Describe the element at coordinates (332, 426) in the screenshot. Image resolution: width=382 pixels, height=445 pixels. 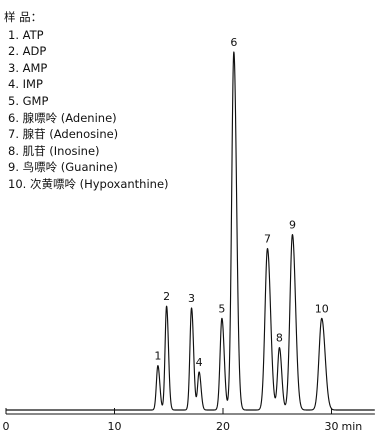
I see `x-tick-label-30: 30` at that location.